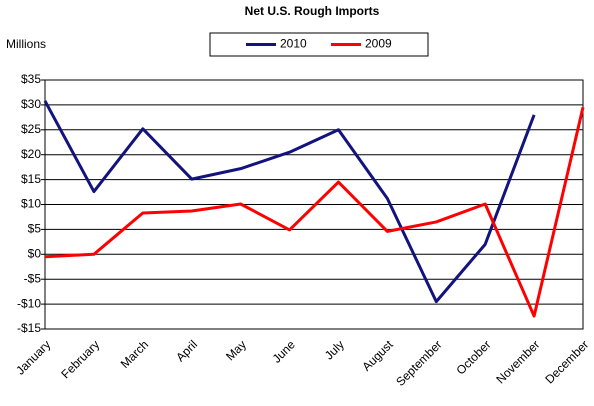 The image size is (594, 406). What do you see at coordinates (31, 79) in the screenshot?
I see `y-tick-label: $35` at bounding box center [31, 79].